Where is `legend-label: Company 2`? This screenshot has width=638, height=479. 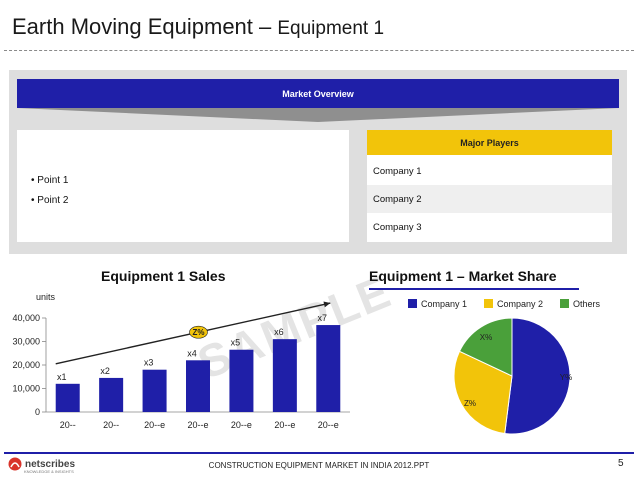
legend-label: Company 2 is located at coordinates (520, 304).